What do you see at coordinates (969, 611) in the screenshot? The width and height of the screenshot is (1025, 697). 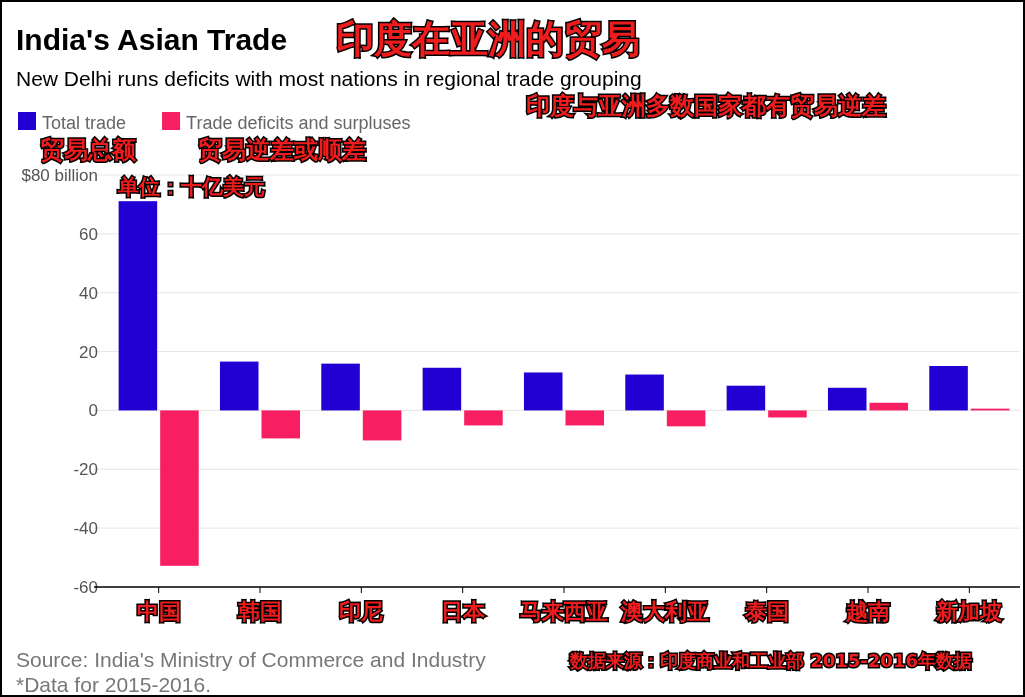 I see `x-tick-label: 新加坡` at bounding box center [969, 611].